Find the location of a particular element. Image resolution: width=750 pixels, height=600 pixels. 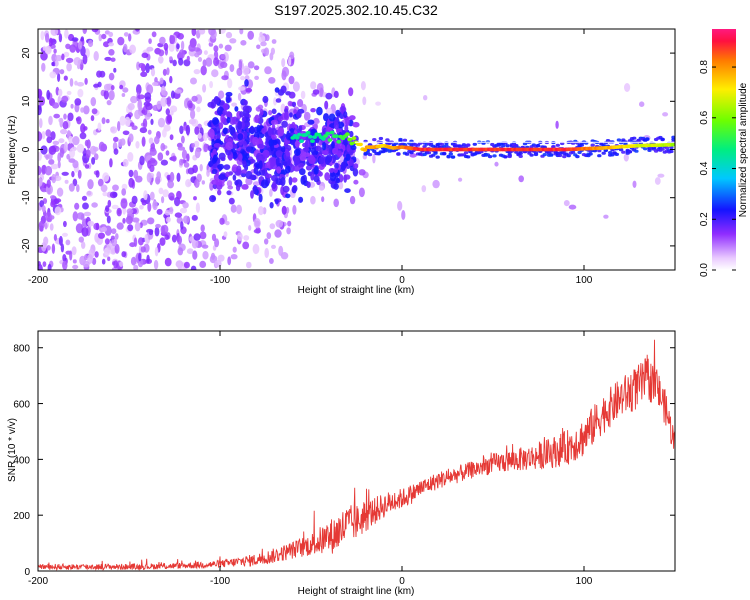

colorbar-ticks: 0.0 0.2 0.4 0.6 0.8 is located at coordinates (717, 168).